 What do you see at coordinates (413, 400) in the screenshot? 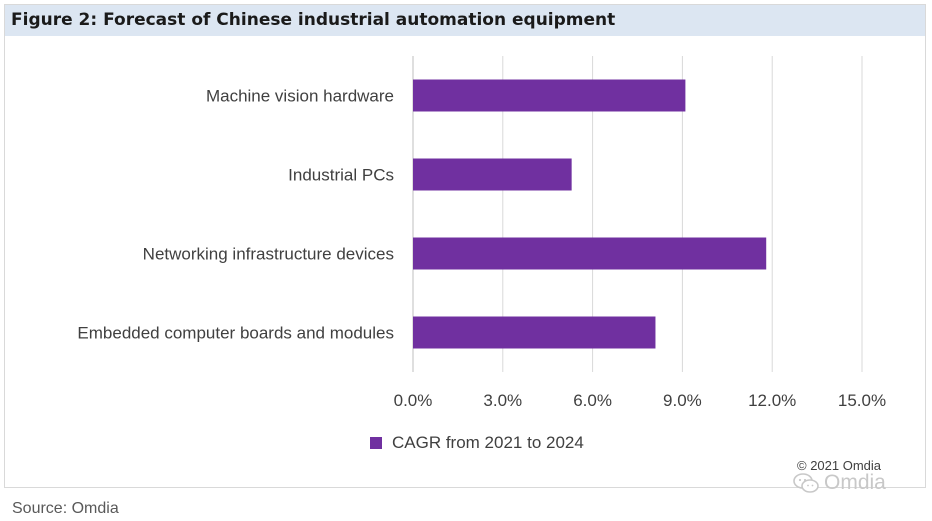
I see `x-tick-label: 0.0%` at bounding box center [413, 400].